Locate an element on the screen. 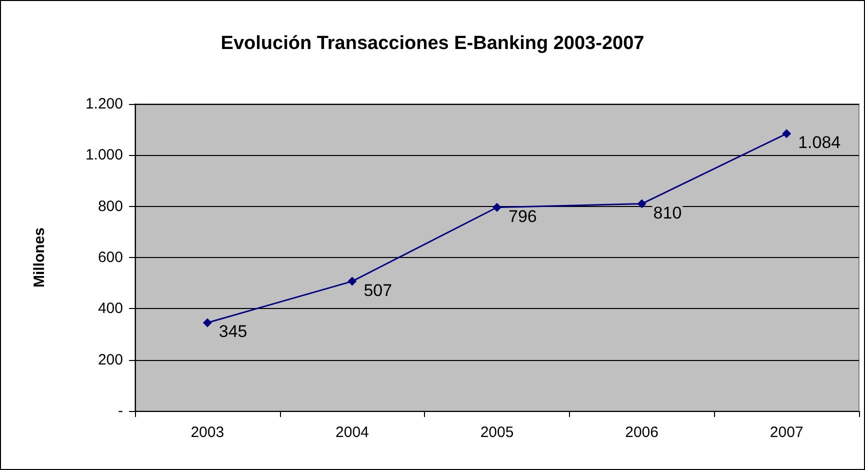 This screenshot has width=865, height=470. data-label: 1.084 is located at coordinates (819, 142).